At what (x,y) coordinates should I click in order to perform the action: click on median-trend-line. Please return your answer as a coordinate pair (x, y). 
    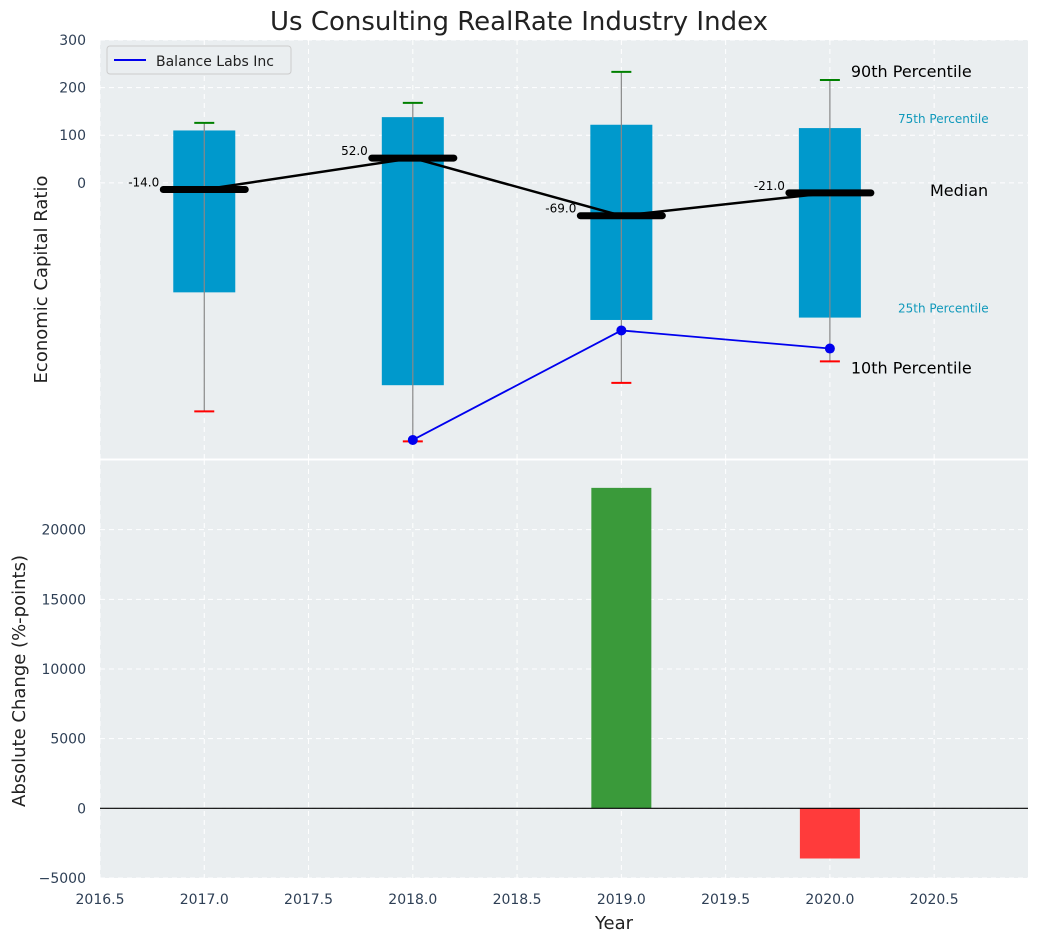
    Looking at the image, I should click on (517, 186).